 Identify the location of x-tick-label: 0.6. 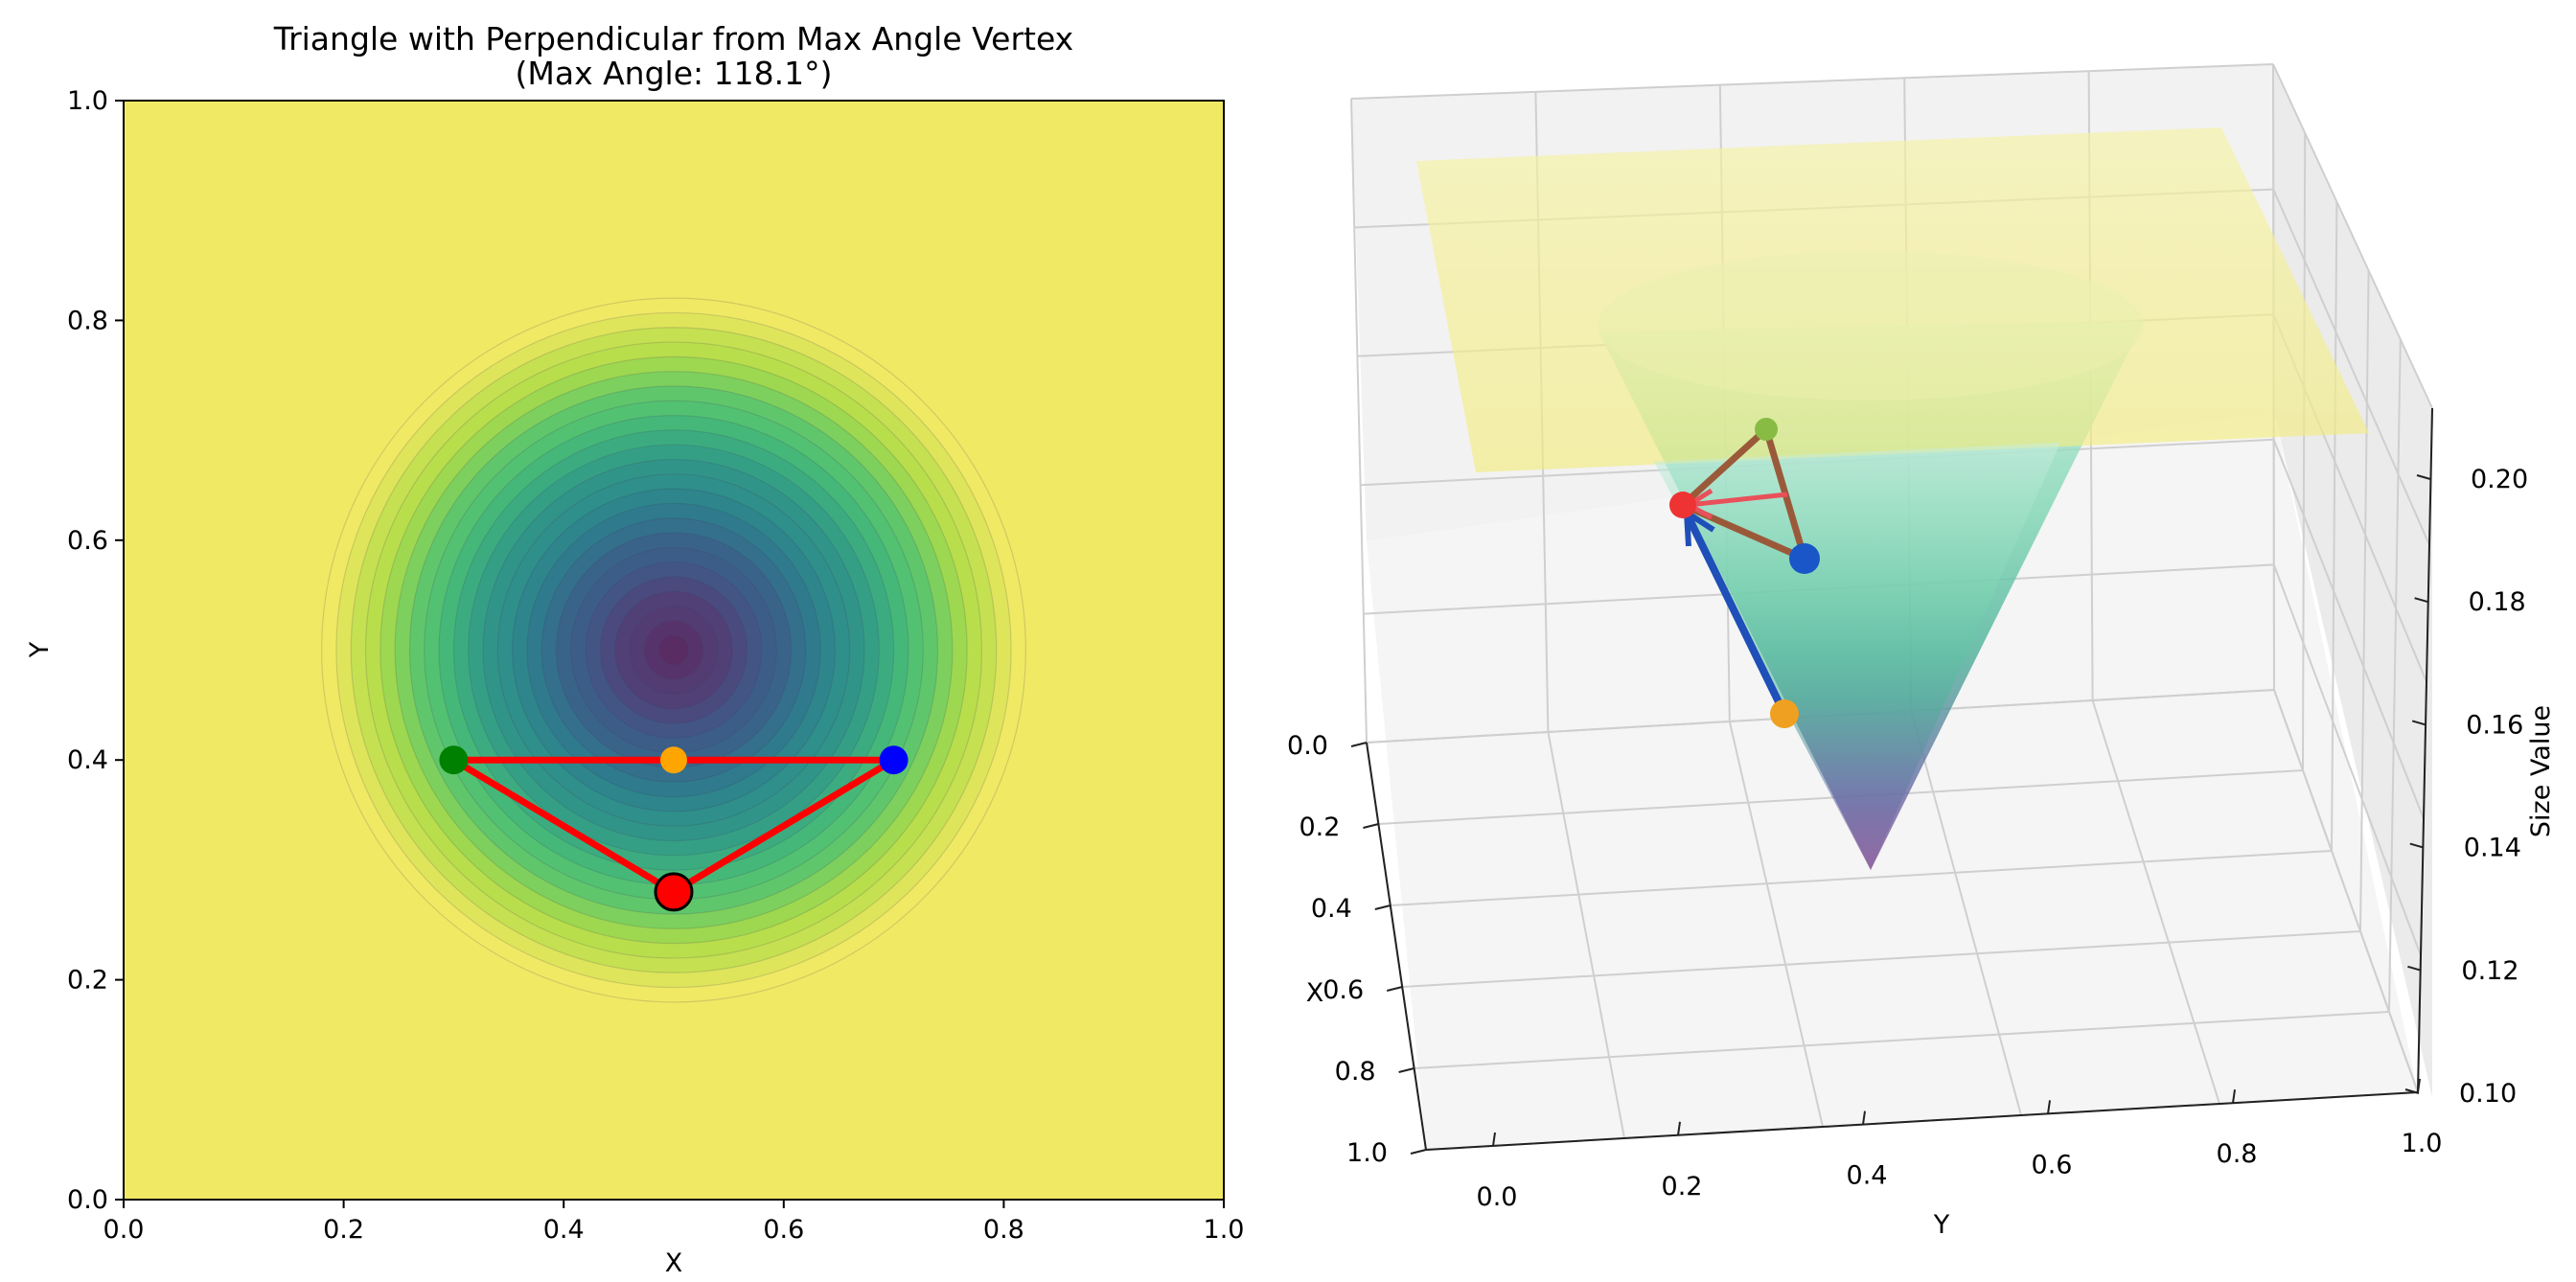
(783, 1230).